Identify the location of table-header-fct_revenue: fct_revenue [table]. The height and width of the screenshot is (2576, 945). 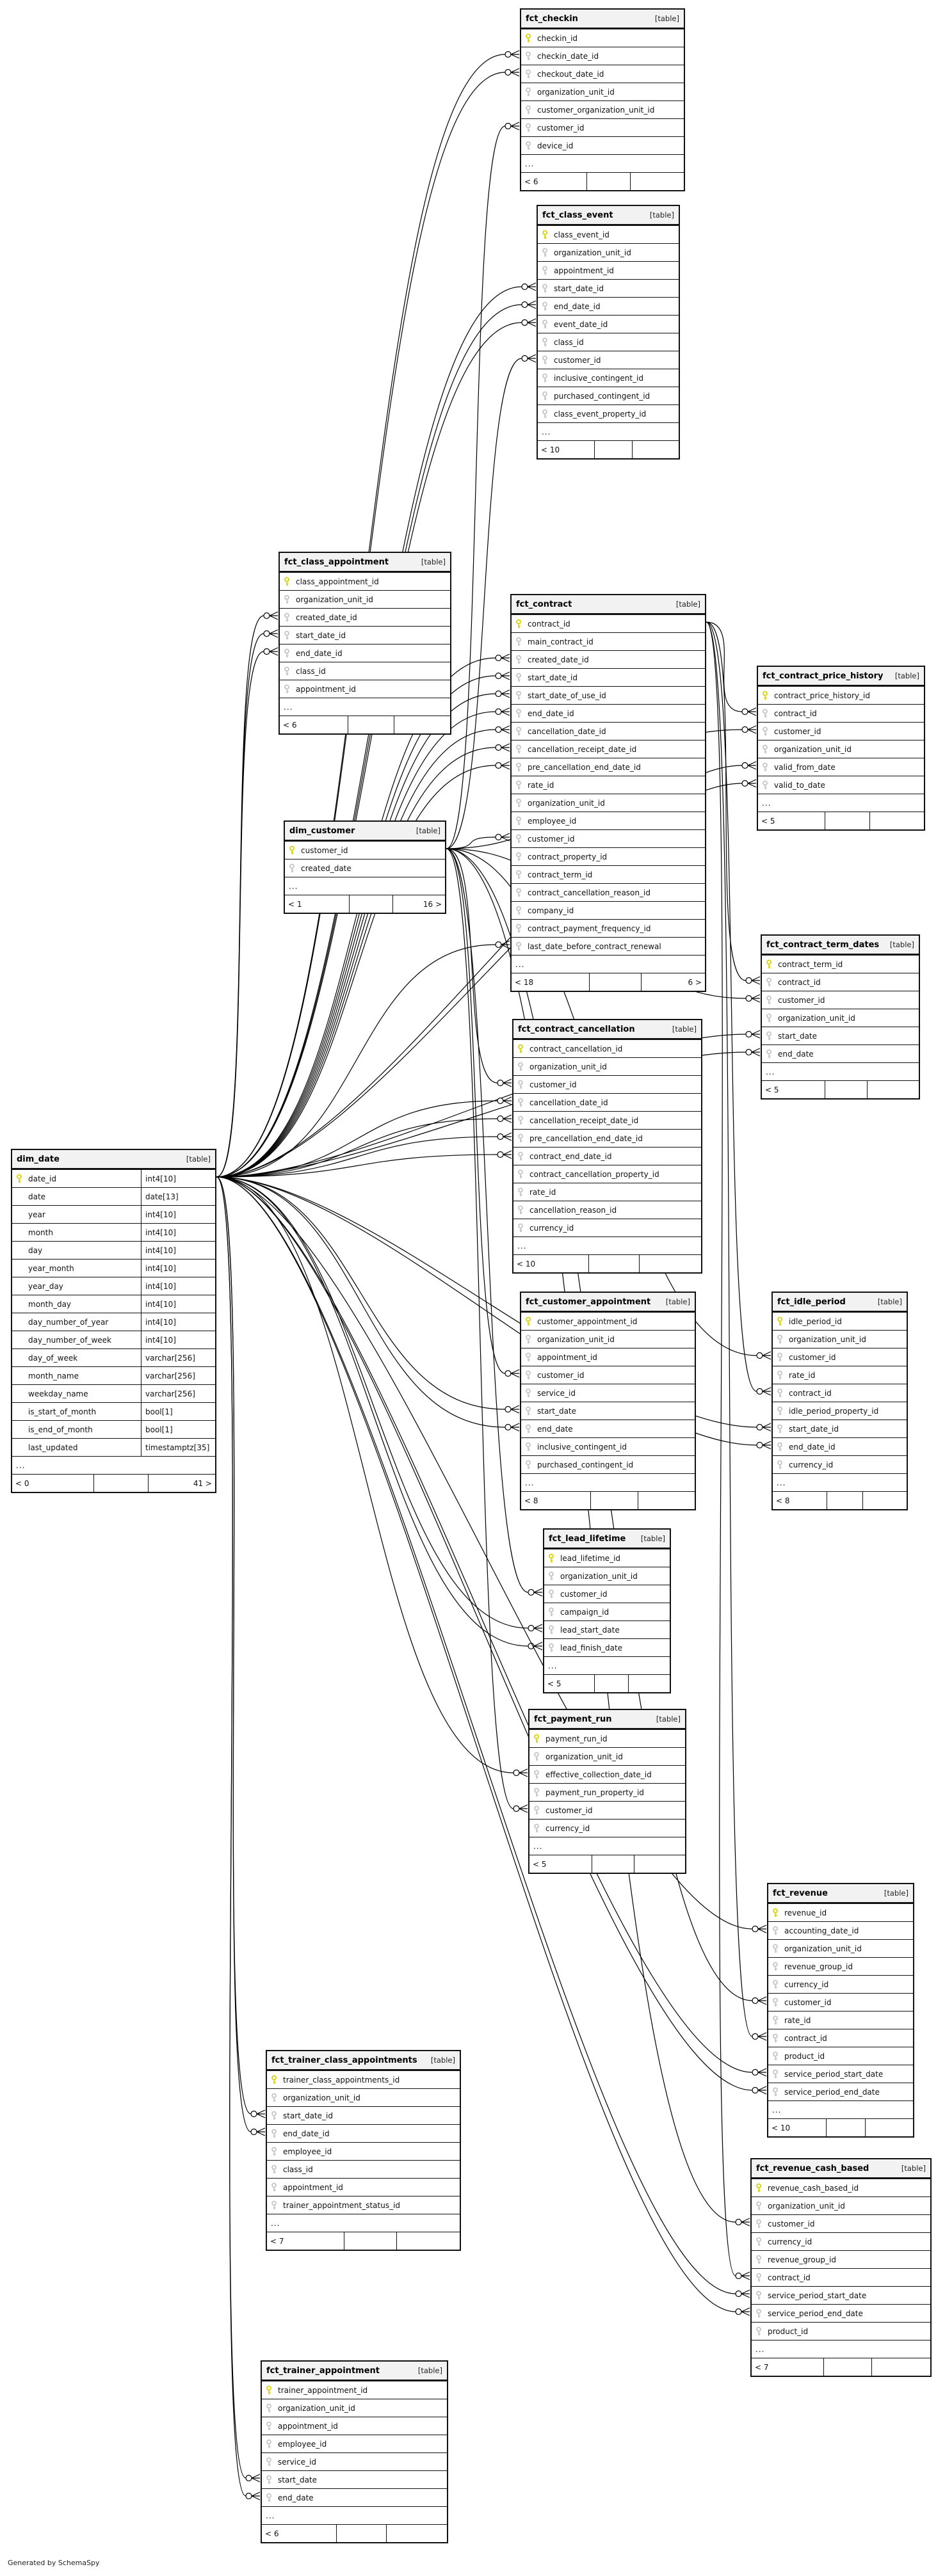
(840, 1893).